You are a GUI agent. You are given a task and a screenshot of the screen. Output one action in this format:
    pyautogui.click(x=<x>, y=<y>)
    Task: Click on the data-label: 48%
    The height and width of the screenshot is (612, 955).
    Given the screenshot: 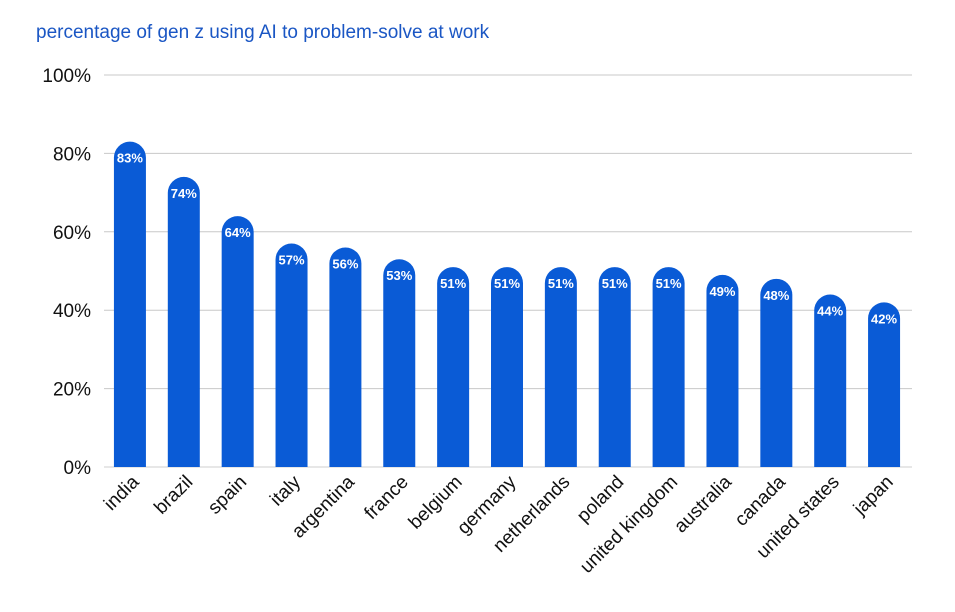 What is the action you would take?
    pyautogui.click(x=776, y=295)
    